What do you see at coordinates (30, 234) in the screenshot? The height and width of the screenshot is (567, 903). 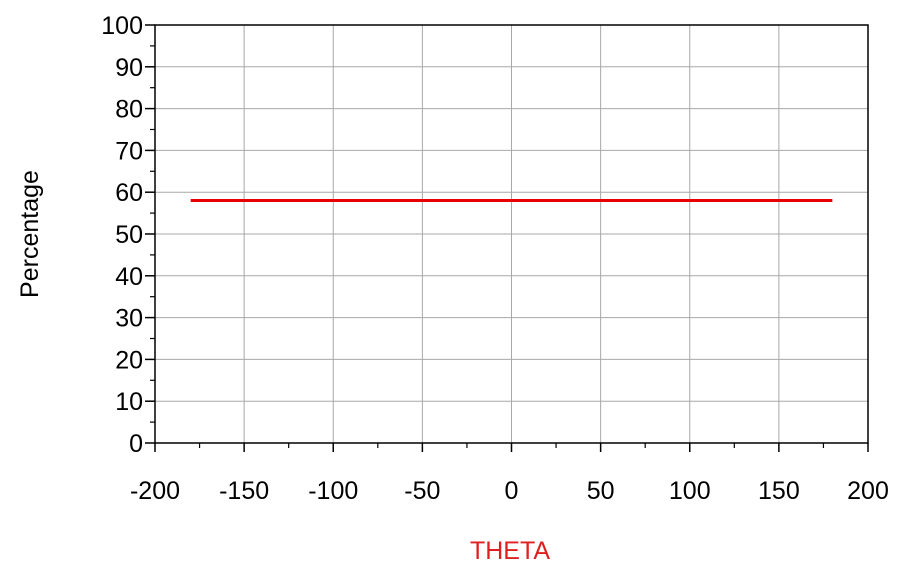 I see `y-axis-title: Percentage` at bounding box center [30, 234].